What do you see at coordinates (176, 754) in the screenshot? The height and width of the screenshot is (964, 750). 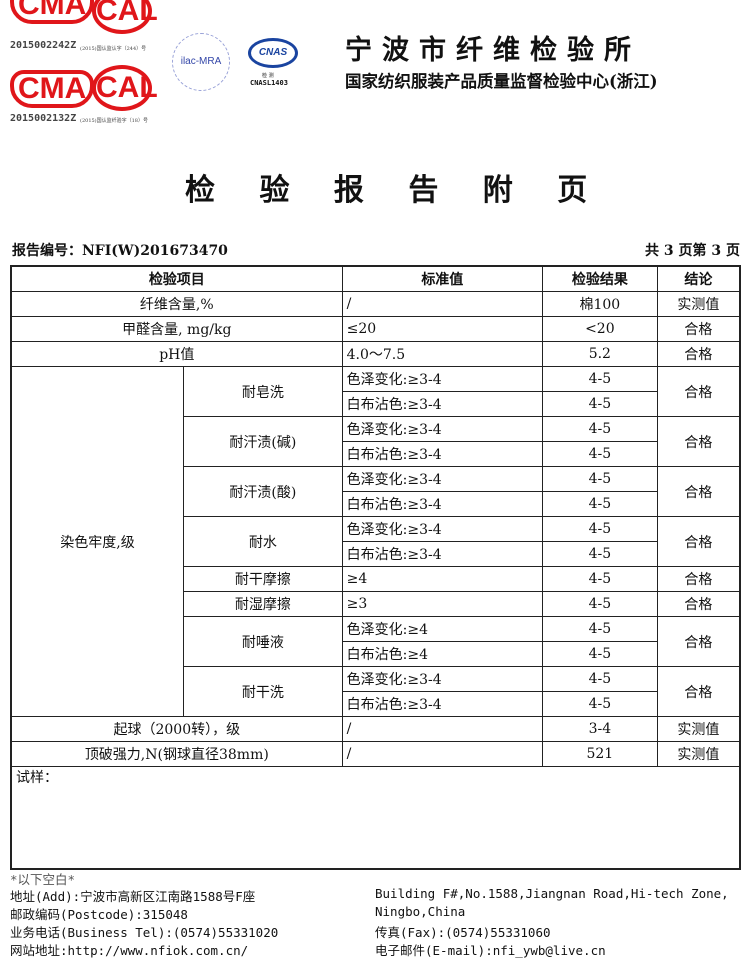 I see `item: 顶破强力,N(钢球直径38mm)` at bounding box center [176, 754].